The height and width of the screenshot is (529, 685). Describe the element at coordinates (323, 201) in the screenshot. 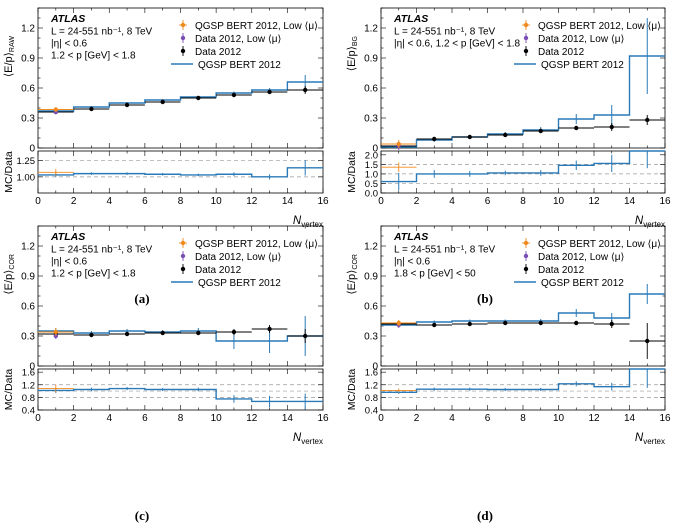

I see `x-tick-label: 16` at that location.